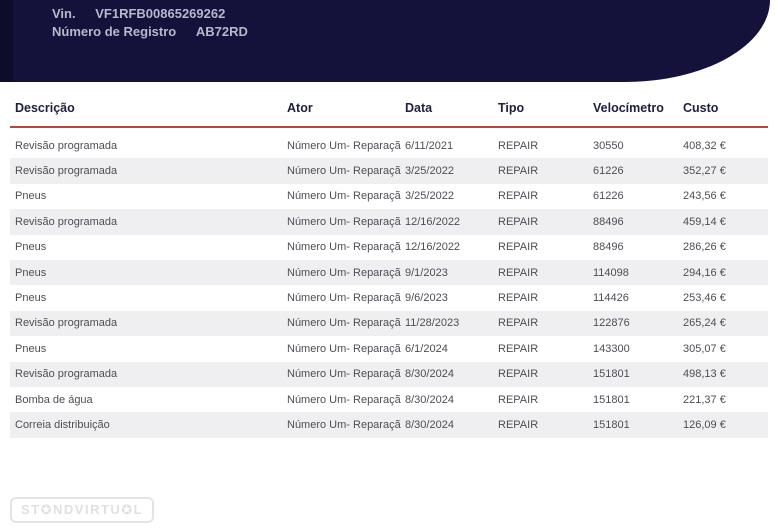  Describe the element at coordinates (611, 272) in the screenshot. I see `cell-velocimetro: 114098` at that location.